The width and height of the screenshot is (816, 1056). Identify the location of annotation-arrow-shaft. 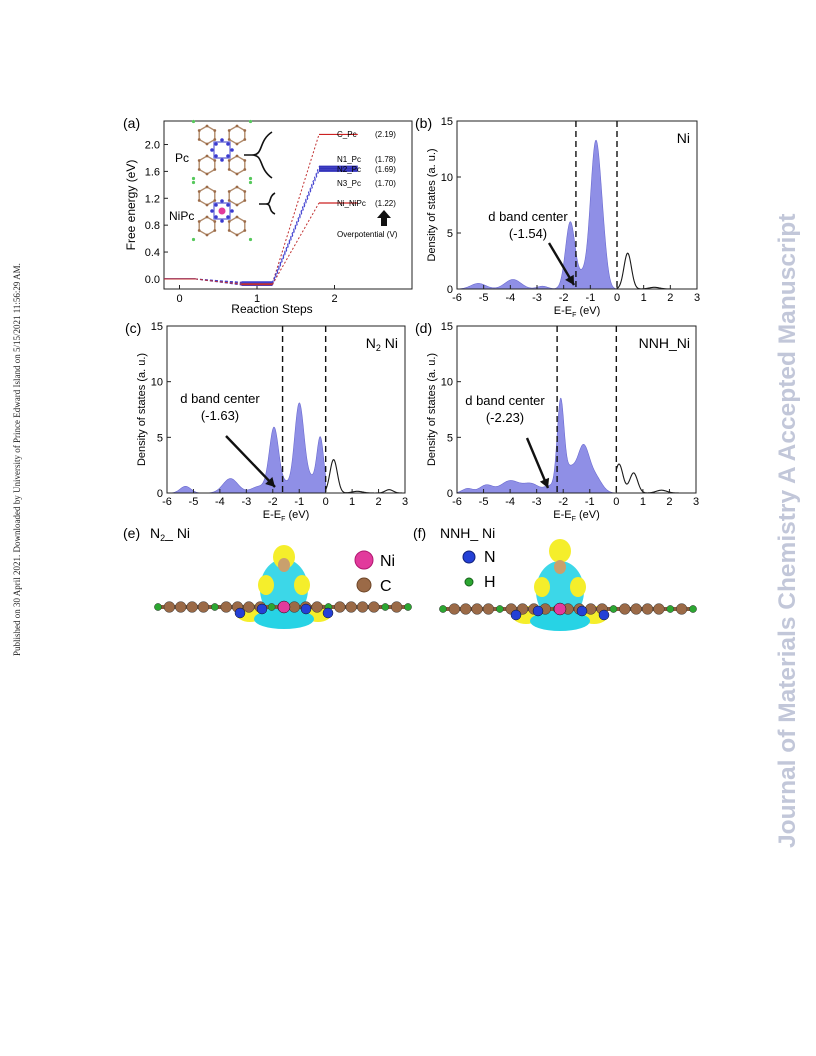
(250, 461).